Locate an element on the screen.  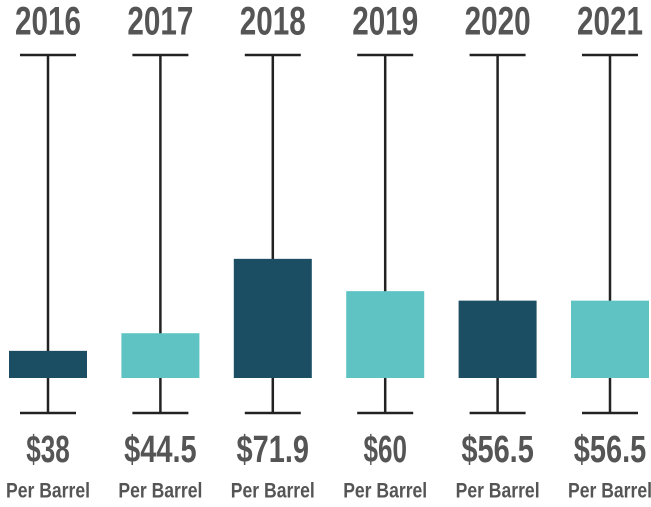
value-label: $38 is located at coordinates (48, 450).